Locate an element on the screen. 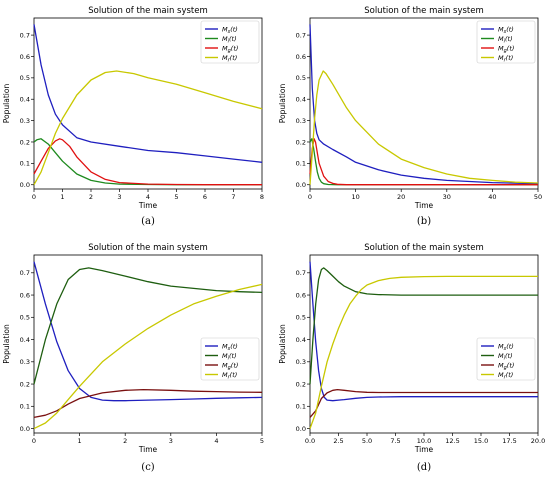 The width and height of the screenshot is (550, 480). x-tick-label: 2.5 is located at coordinates (338, 441).